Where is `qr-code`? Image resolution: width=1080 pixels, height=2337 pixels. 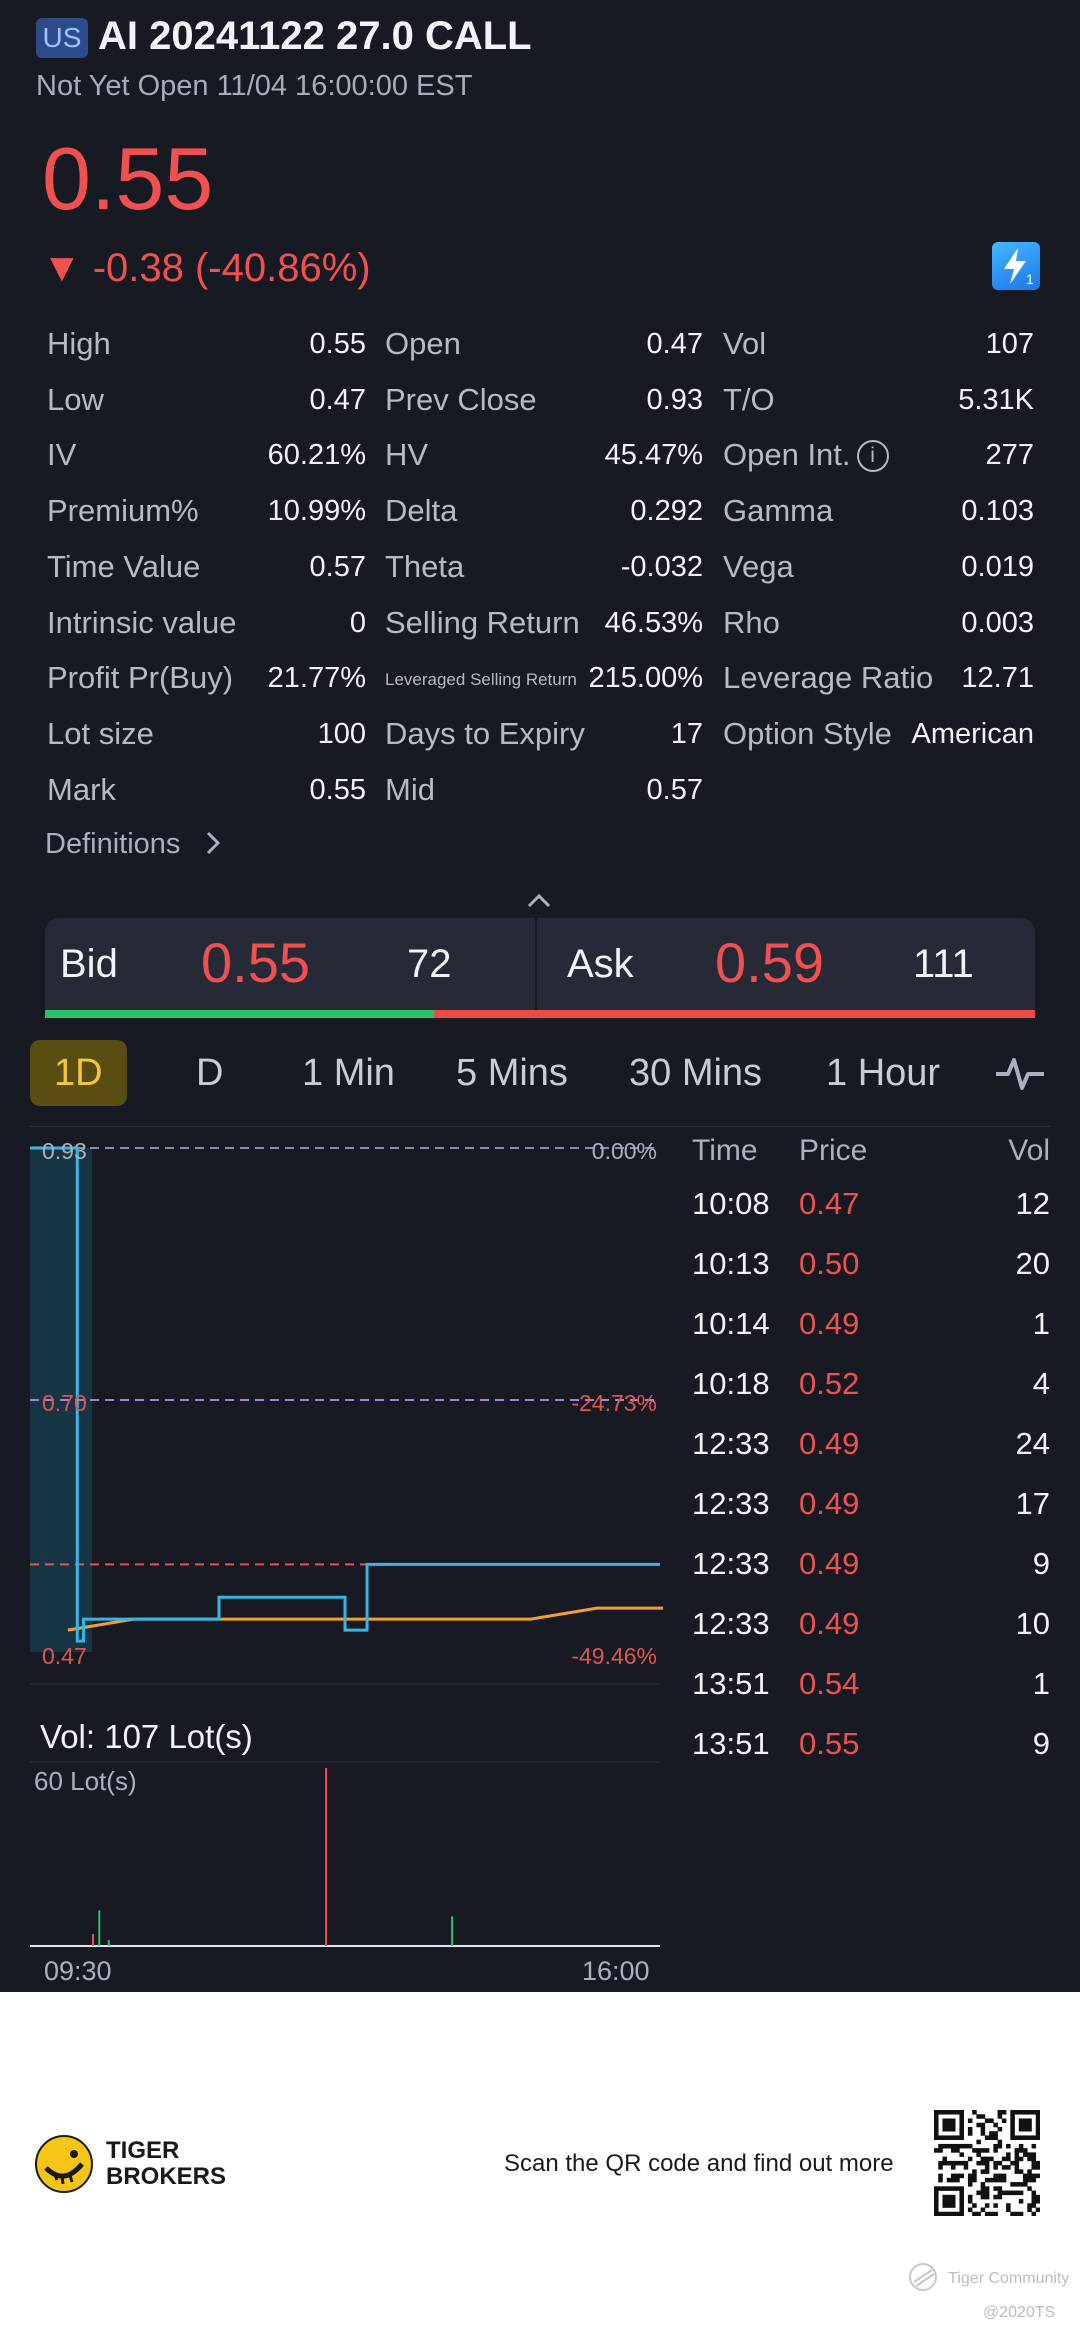
qr-code is located at coordinates (987, 2163).